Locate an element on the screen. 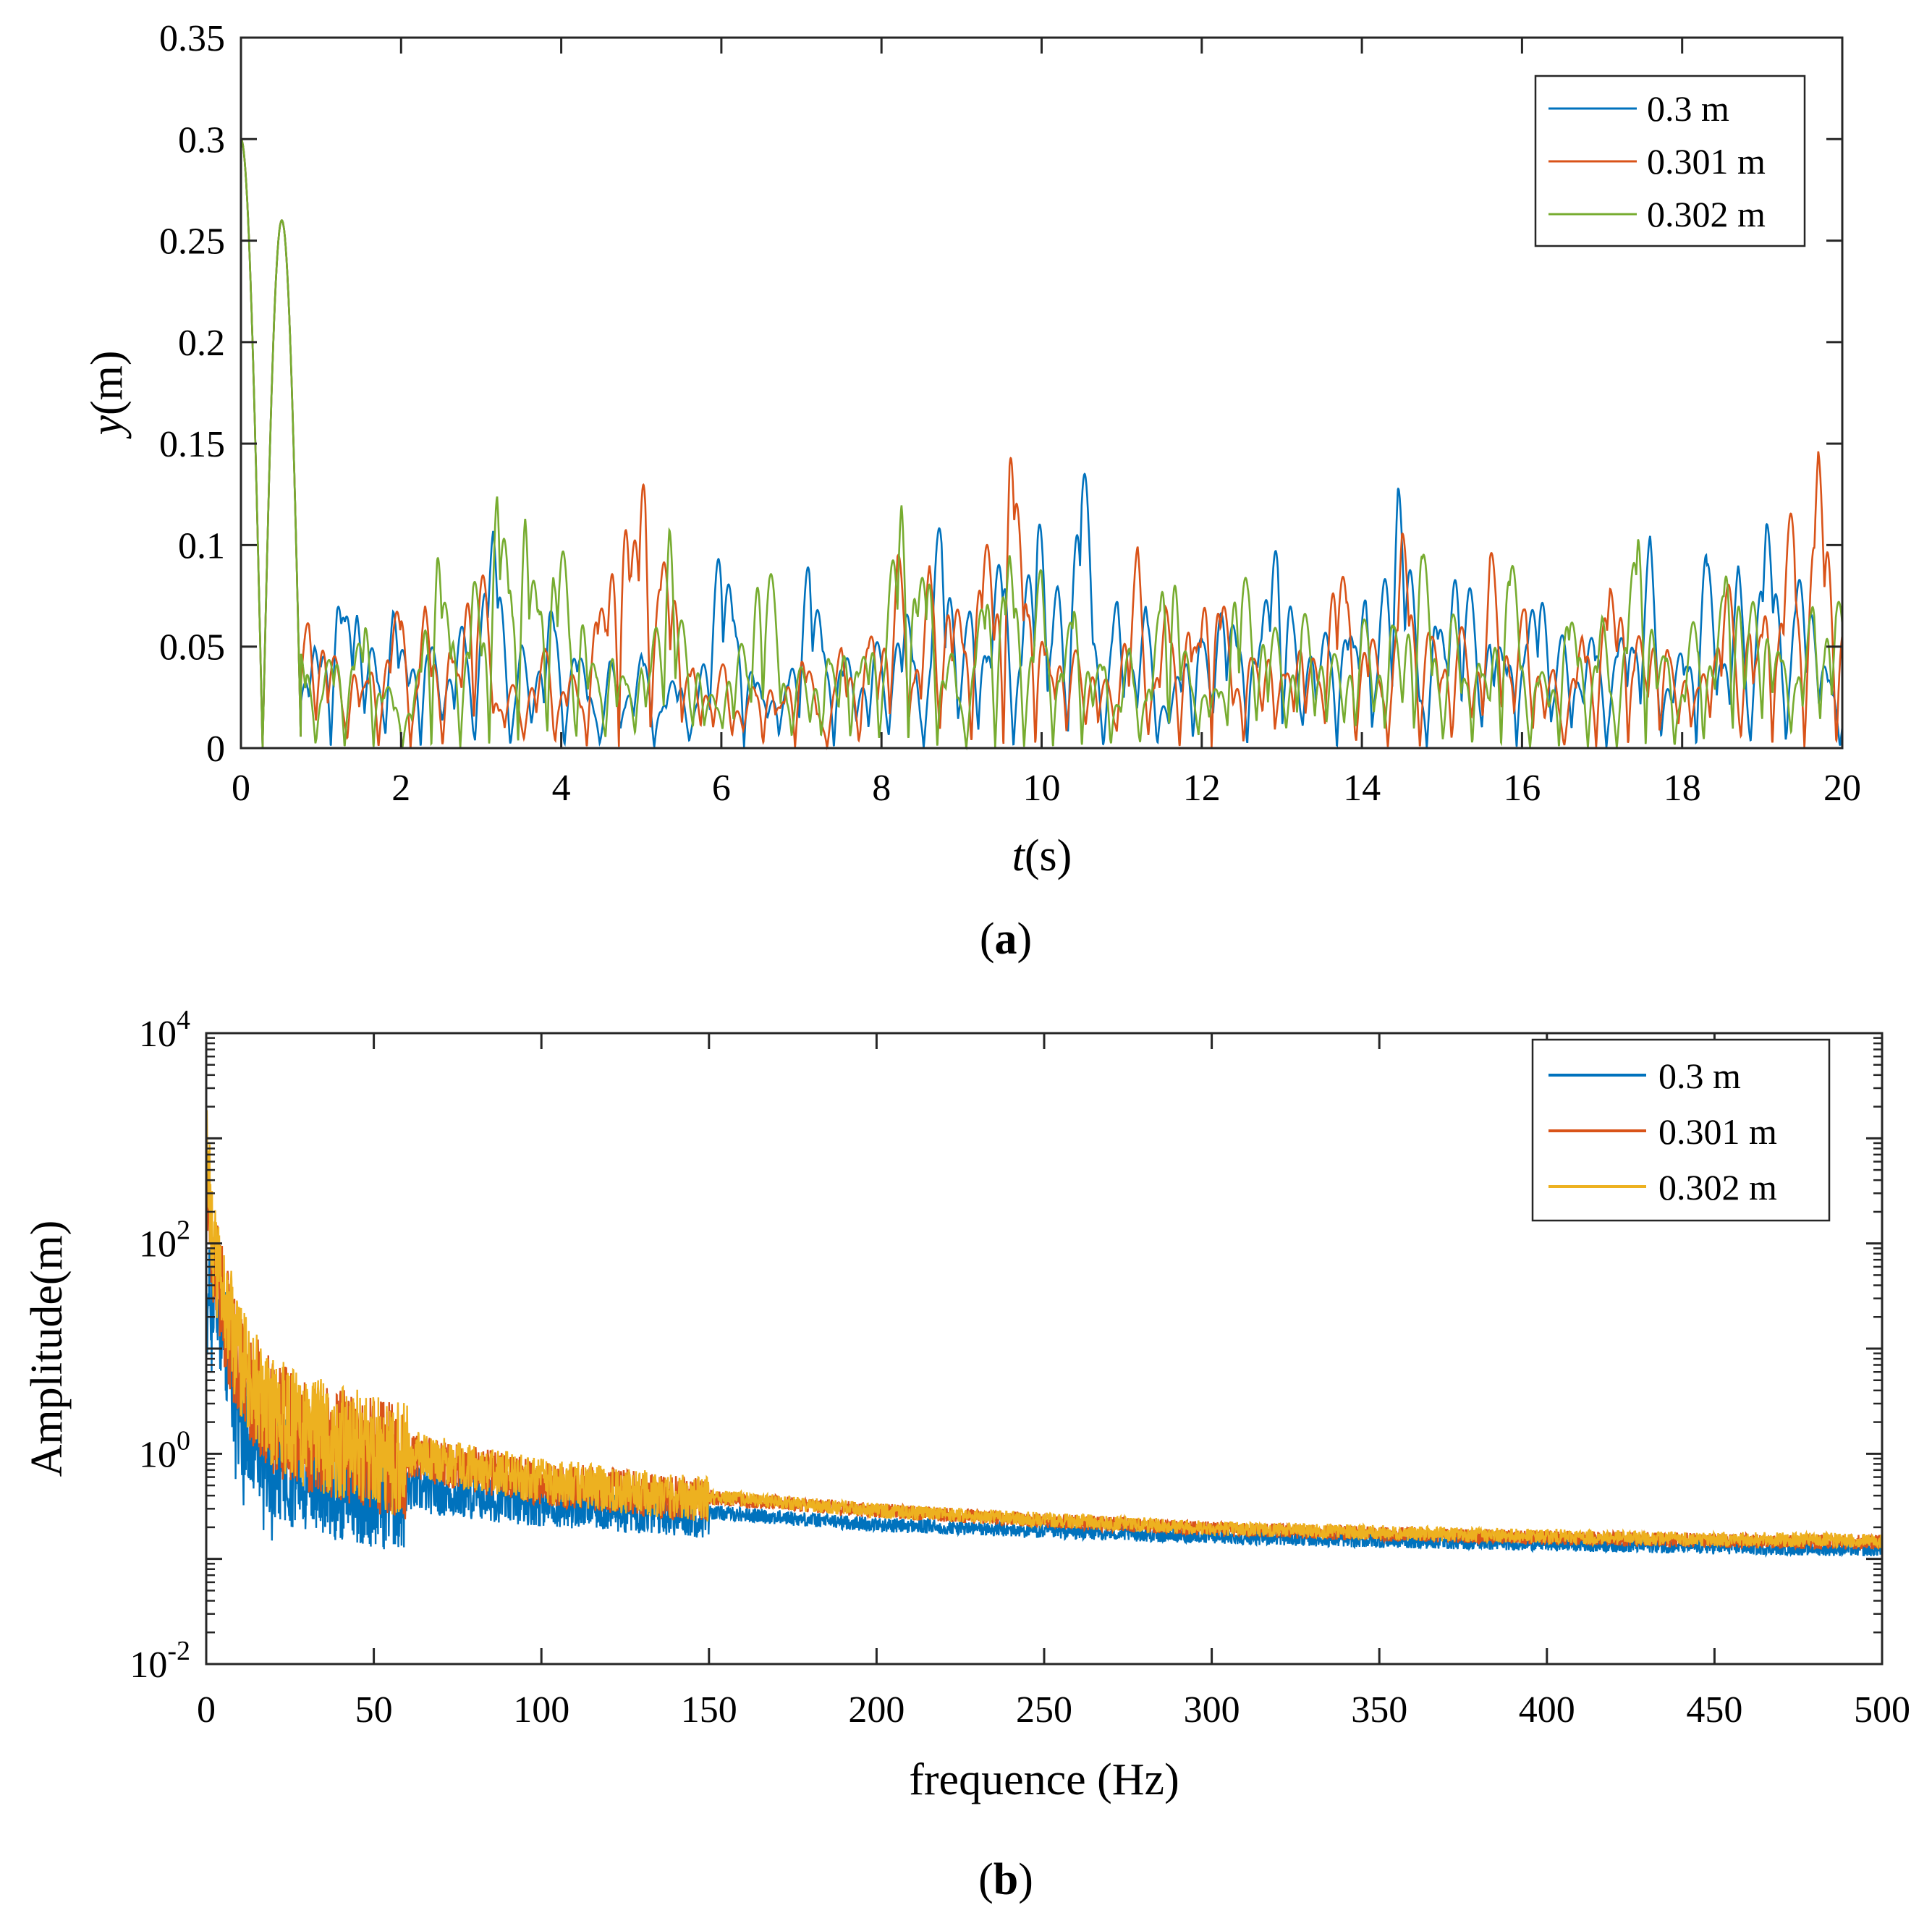 This screenshot has height=1918, width=1932. panel-b-x-tick-label: 250 is located at coordinates (1044, 1710).